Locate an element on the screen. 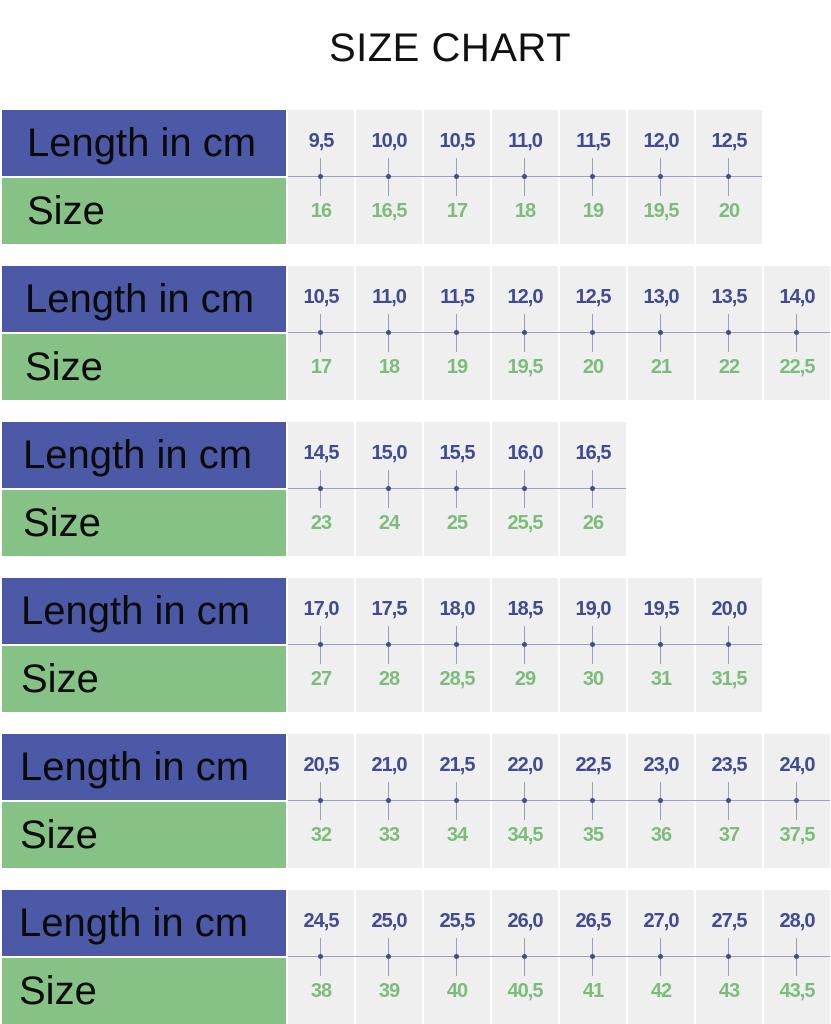  size-value: 41 is located at coordinates (593, 991).